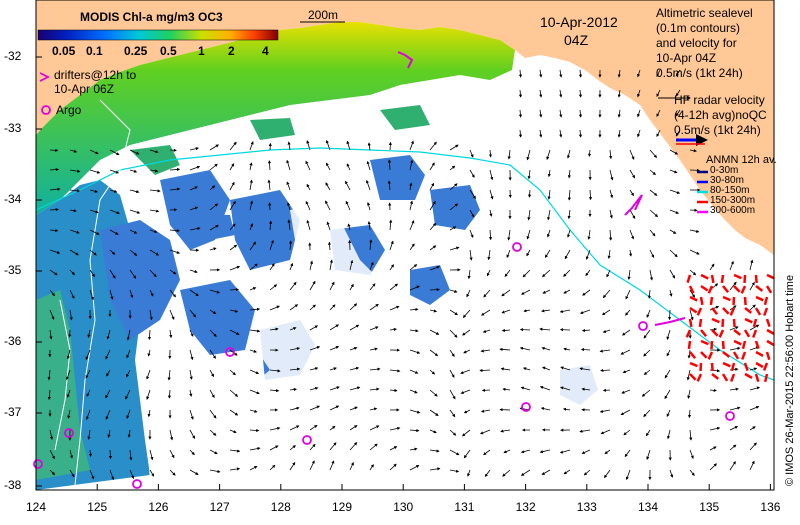 The height and width of the screenshot is (525, 800). I want to click on credit-text: © IMOS 26-Mar-2015 22:56:00 Hobart time, so click(790, 380).